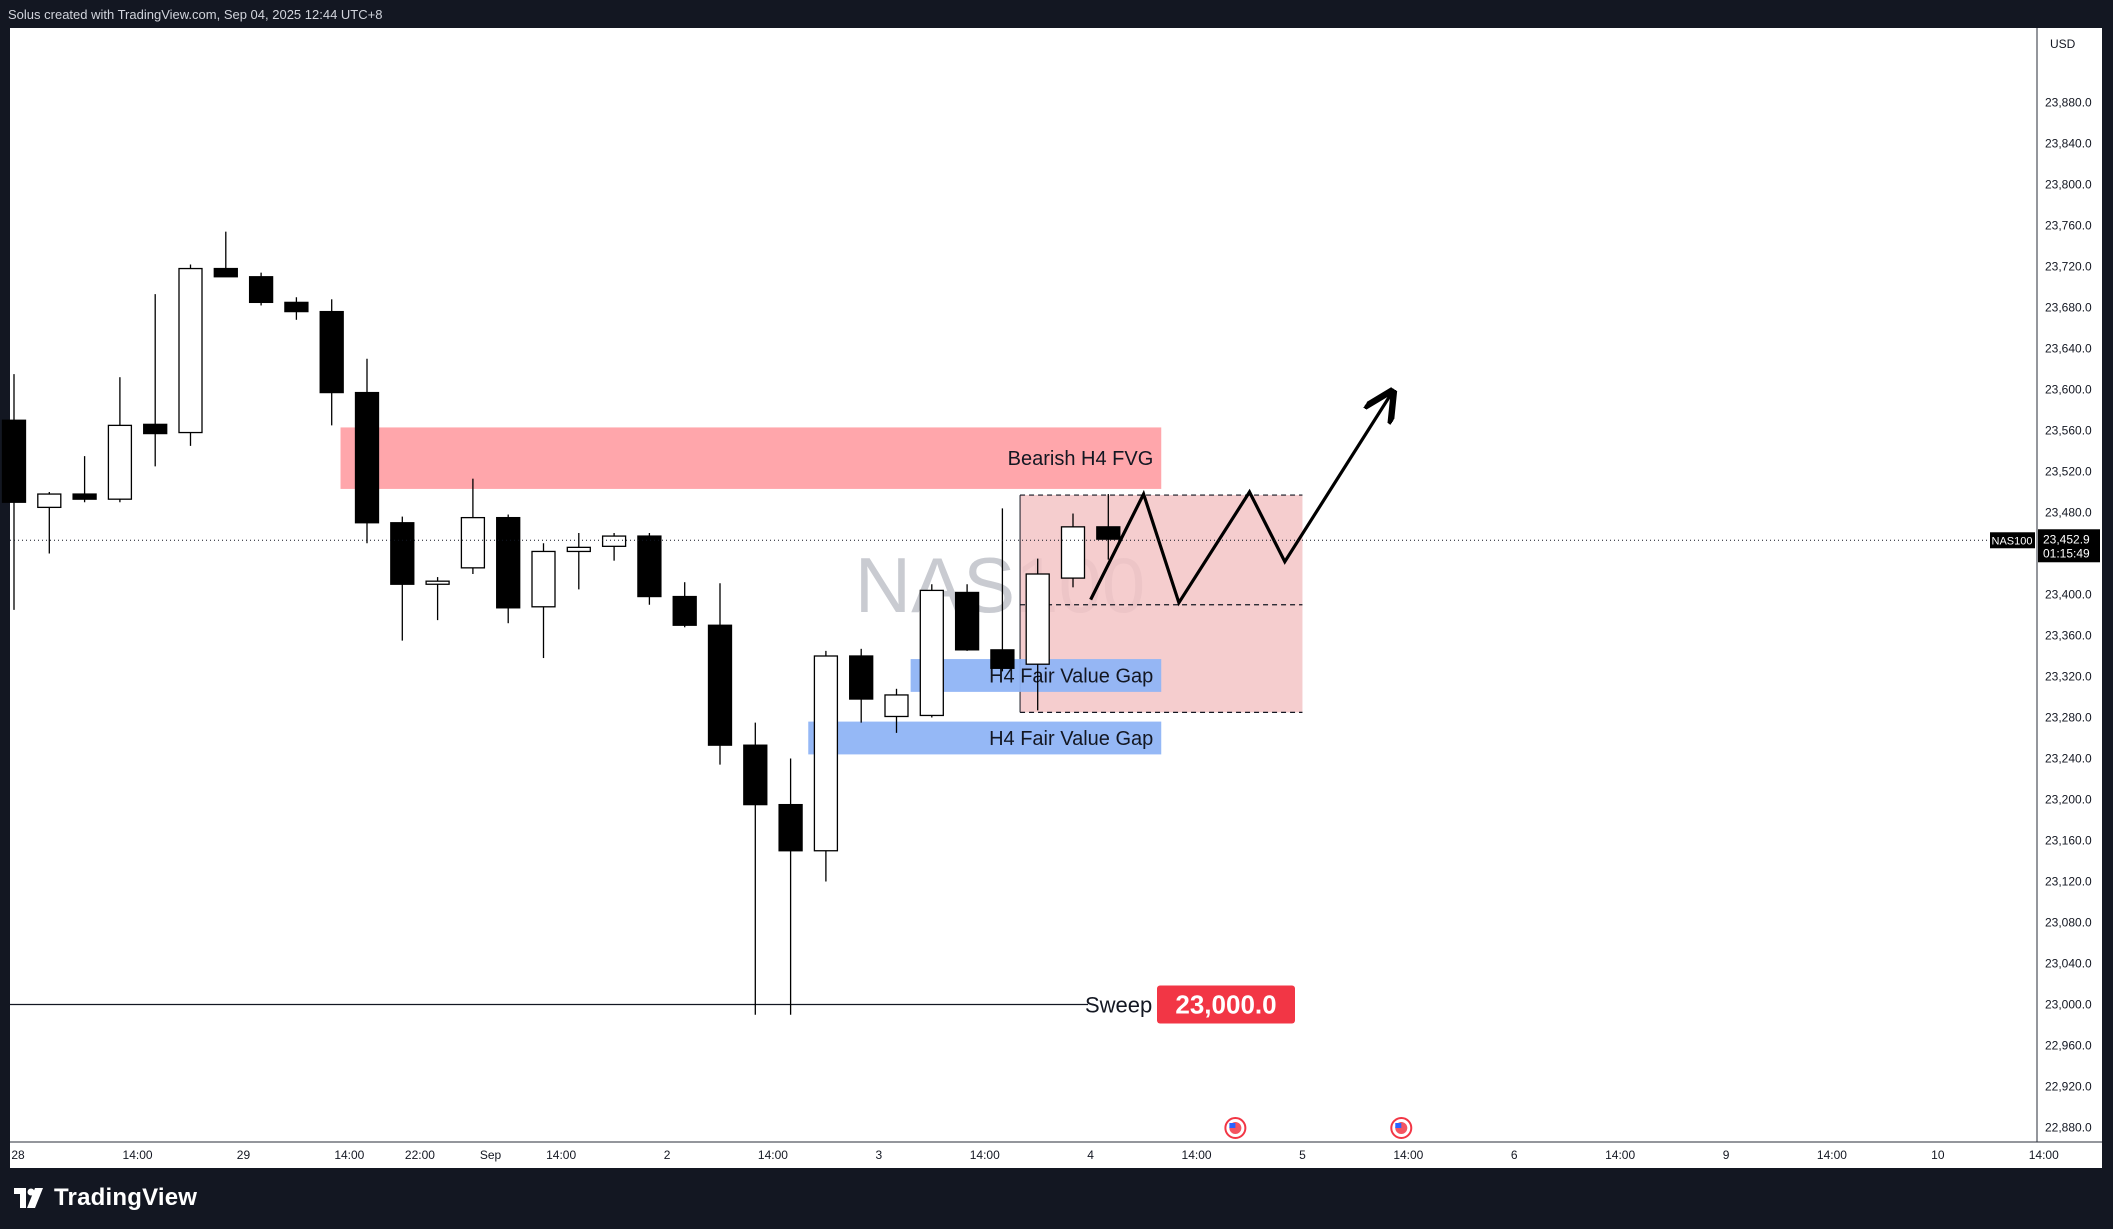  I want to click on time-tick-label: 9, so click(1726, 1155).